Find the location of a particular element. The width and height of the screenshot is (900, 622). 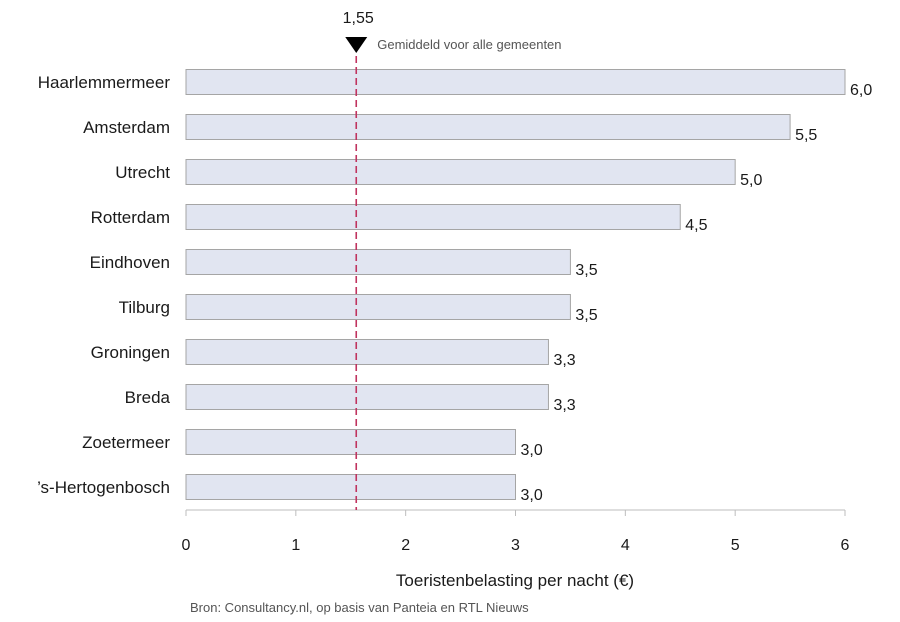

category-label-tilburg: Tilburg is located at coordinates (144, 307).